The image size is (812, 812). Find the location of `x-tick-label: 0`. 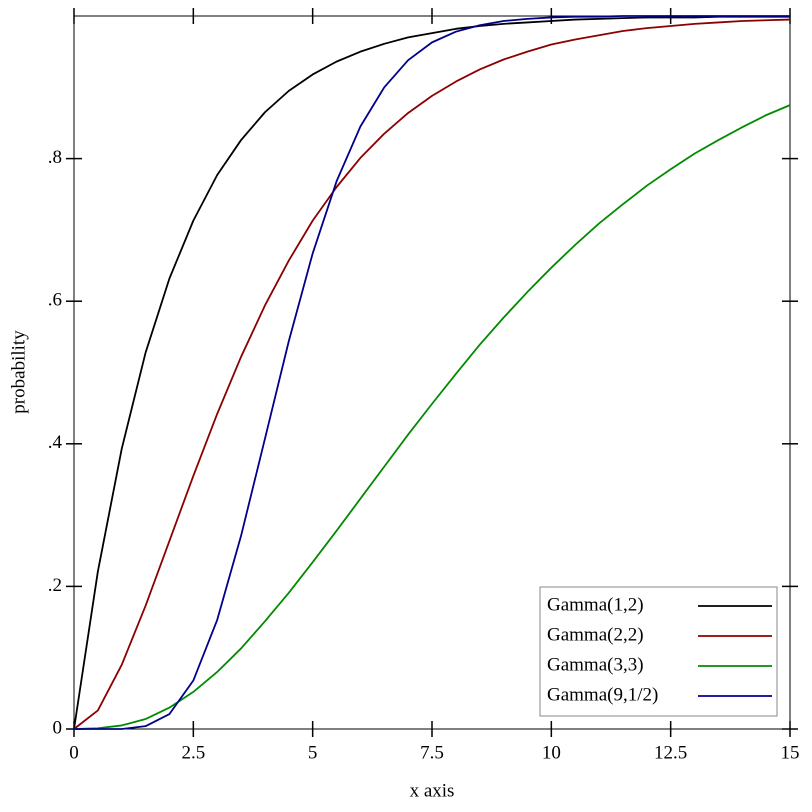

x-tick-label: 0 is located at coordinates (74, 752).